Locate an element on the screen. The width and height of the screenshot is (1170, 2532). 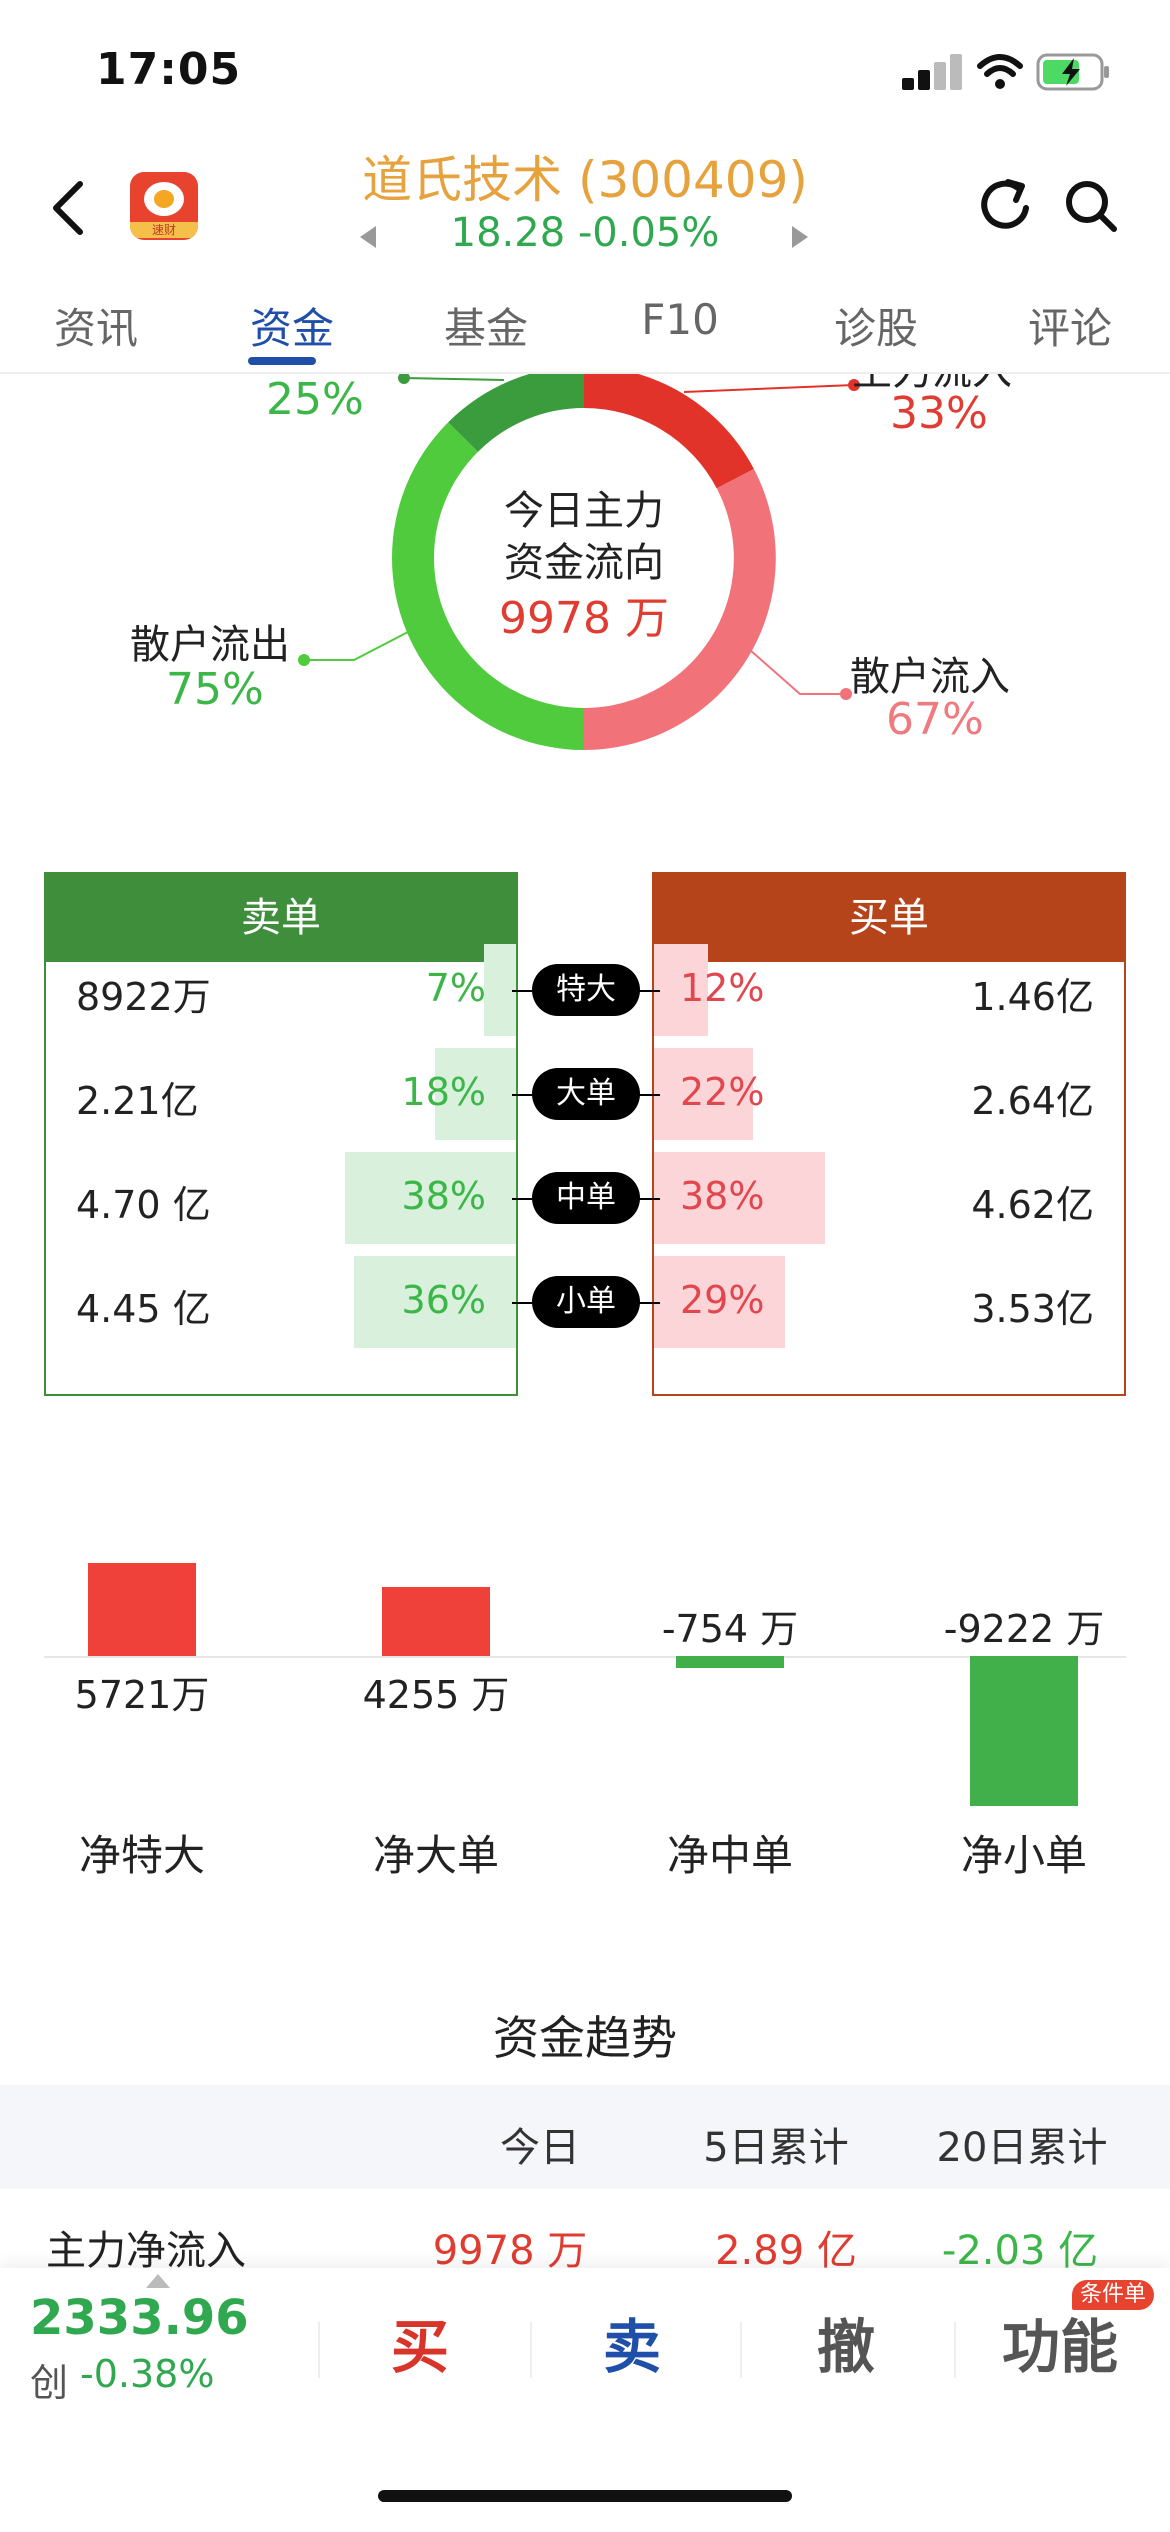
back-chevron-icon is located at coordinates (68, 208).